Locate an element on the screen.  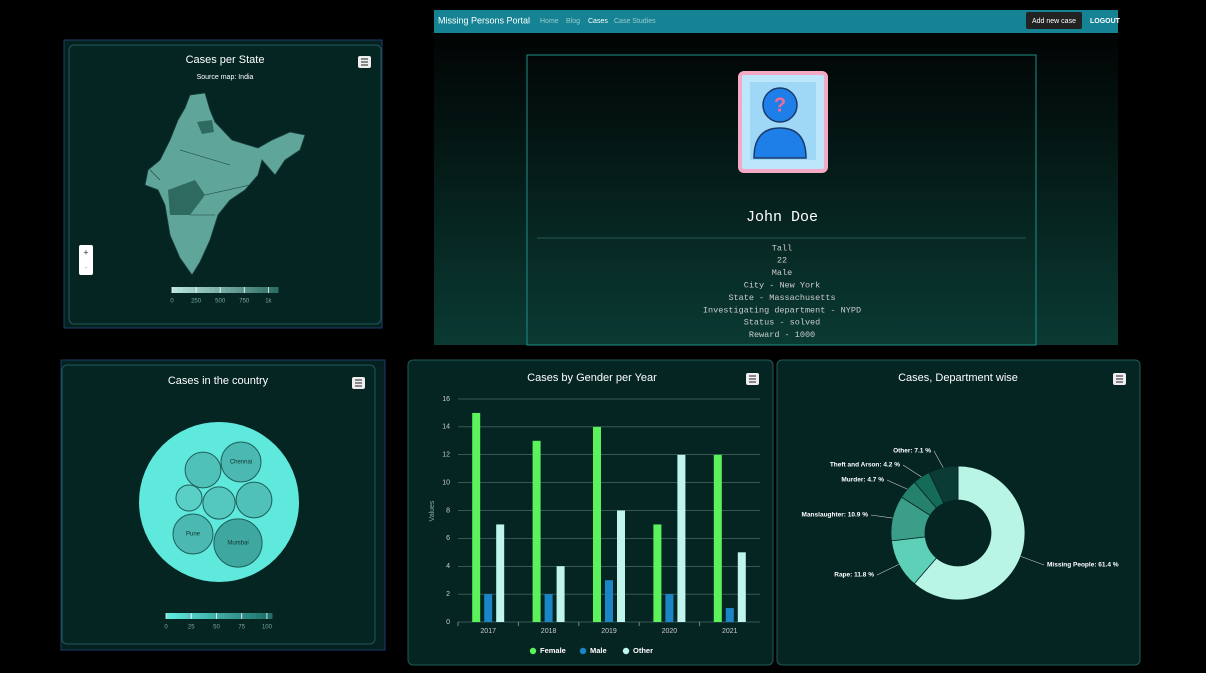
colorbar-label: 25 is located at coordinates (191, 628).